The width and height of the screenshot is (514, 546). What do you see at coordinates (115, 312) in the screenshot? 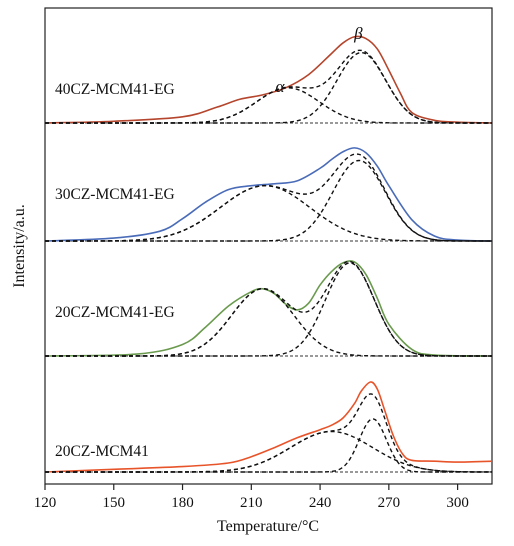
I see `sample-label: 20CZ-MCM41-EG` at bounding box center [115, 312].